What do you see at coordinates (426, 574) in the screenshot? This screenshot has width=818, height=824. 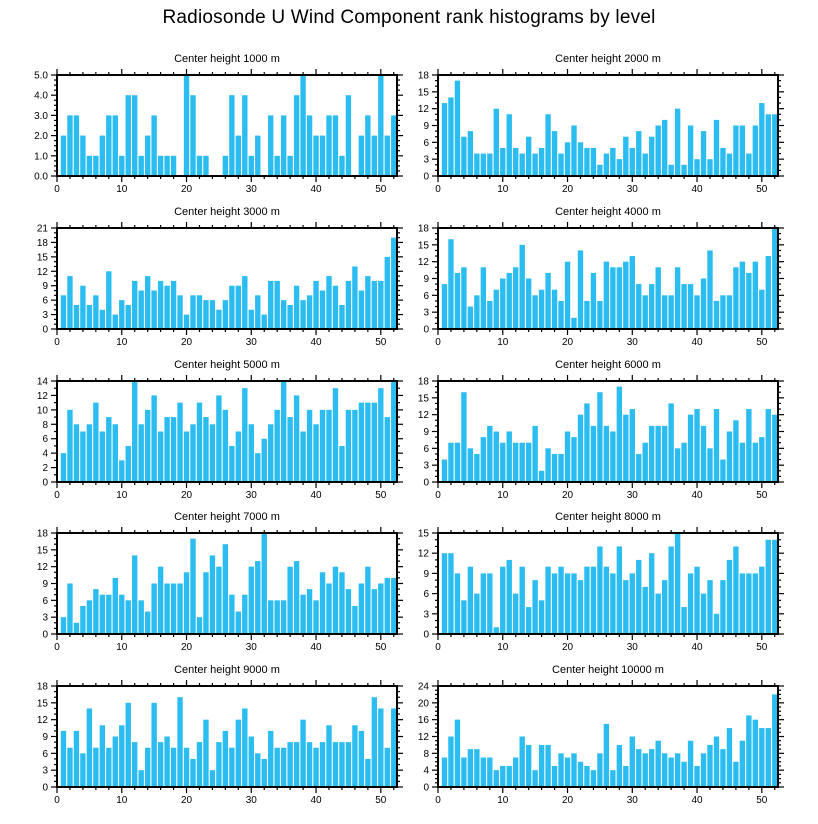 I see `y-tick-label: 9` at bounding box center [426, 574].